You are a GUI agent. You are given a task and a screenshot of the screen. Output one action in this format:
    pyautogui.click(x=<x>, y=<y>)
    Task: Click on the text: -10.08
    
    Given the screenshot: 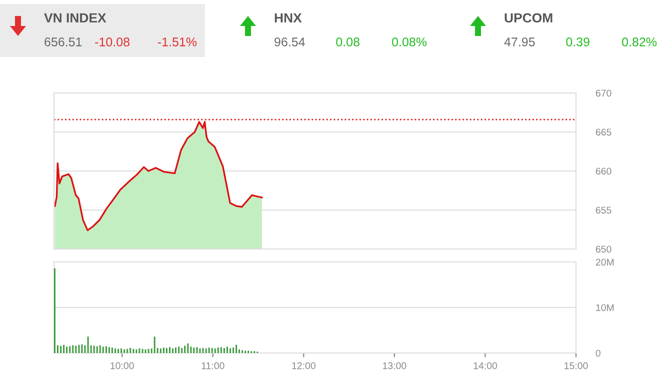 What is the action you would take?
    pyautogui.click(x=112, y=42)
    